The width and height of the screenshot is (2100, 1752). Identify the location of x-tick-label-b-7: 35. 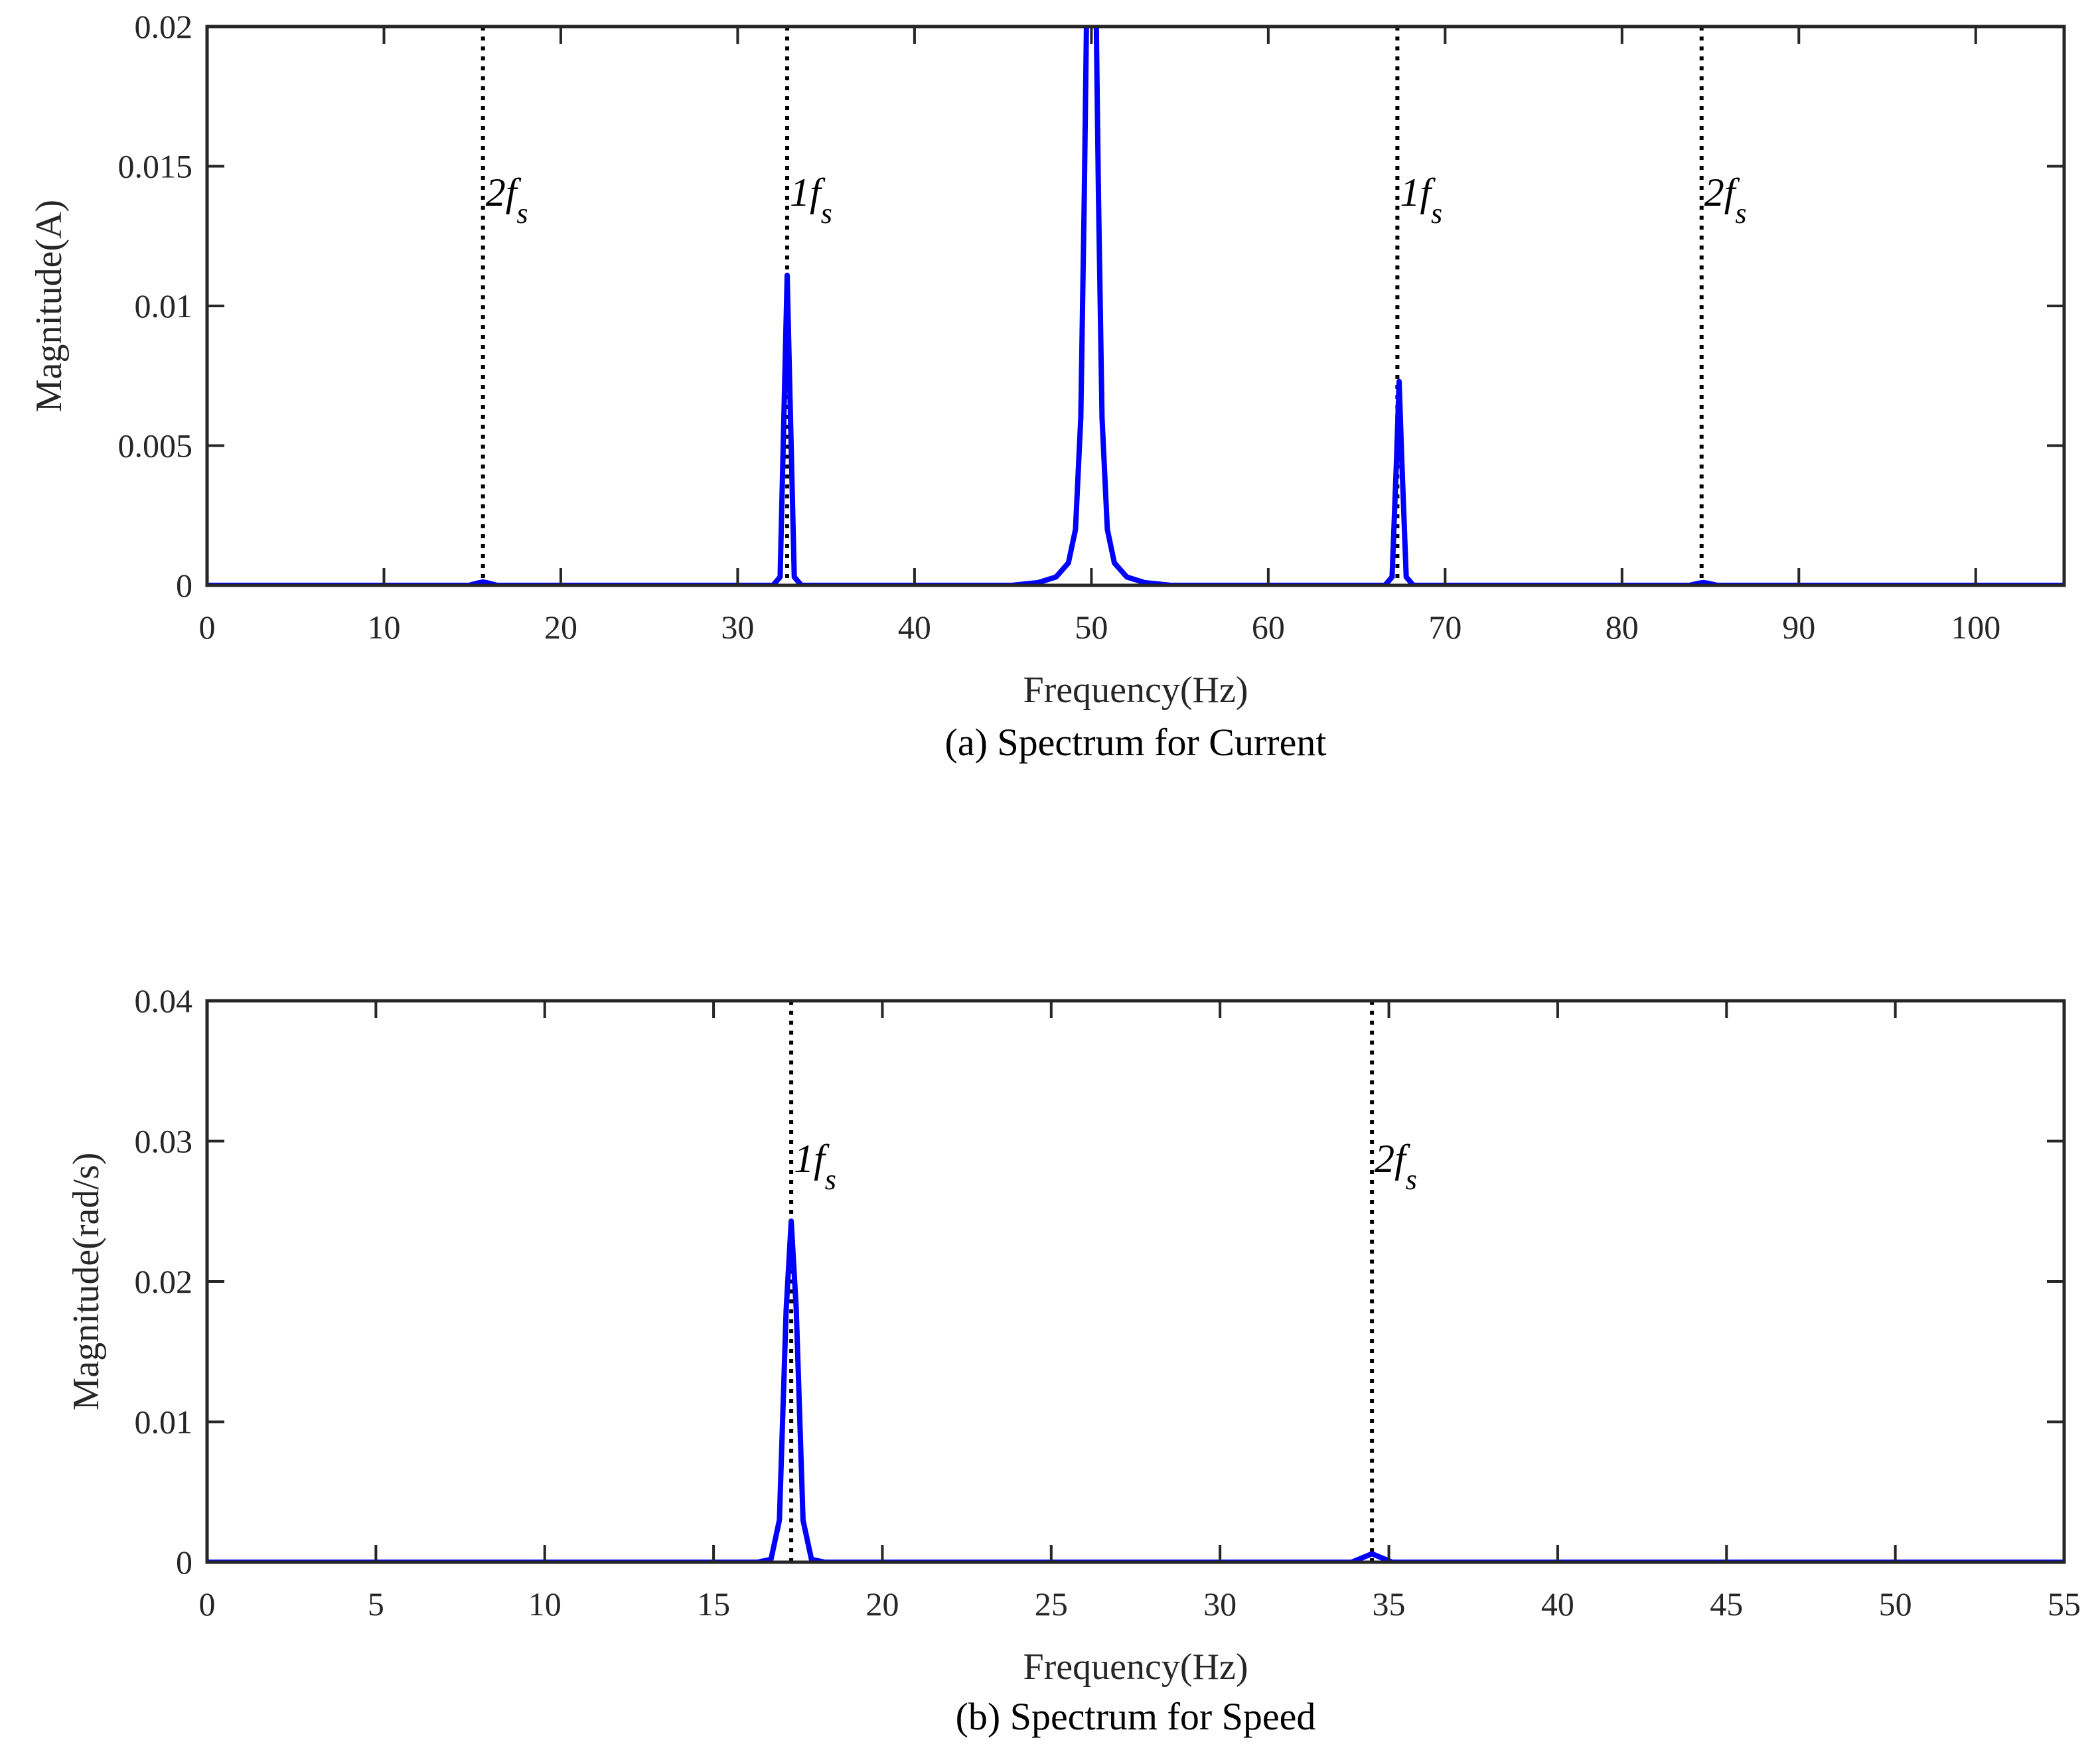
(1389, 1604).